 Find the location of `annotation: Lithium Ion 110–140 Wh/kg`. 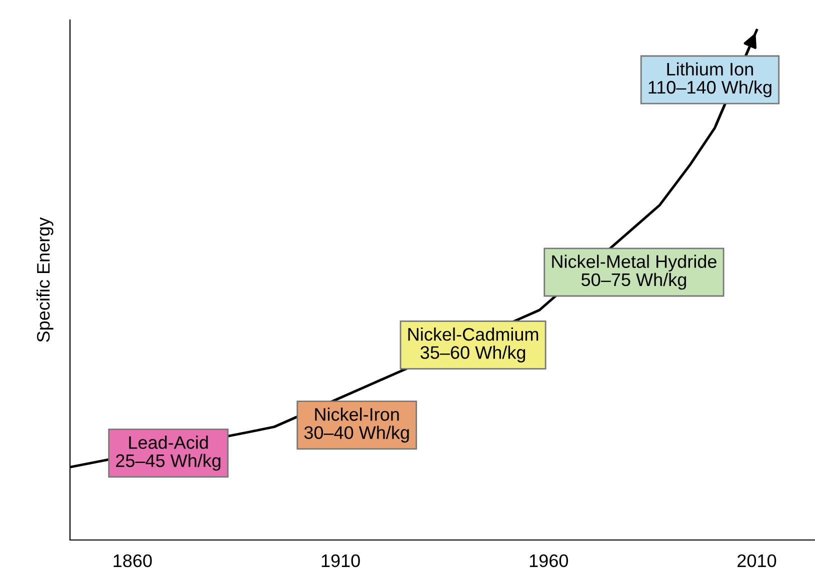

annotation: Lithium Ion 110–140 Wh/kg is located at coordinates (710, 80).